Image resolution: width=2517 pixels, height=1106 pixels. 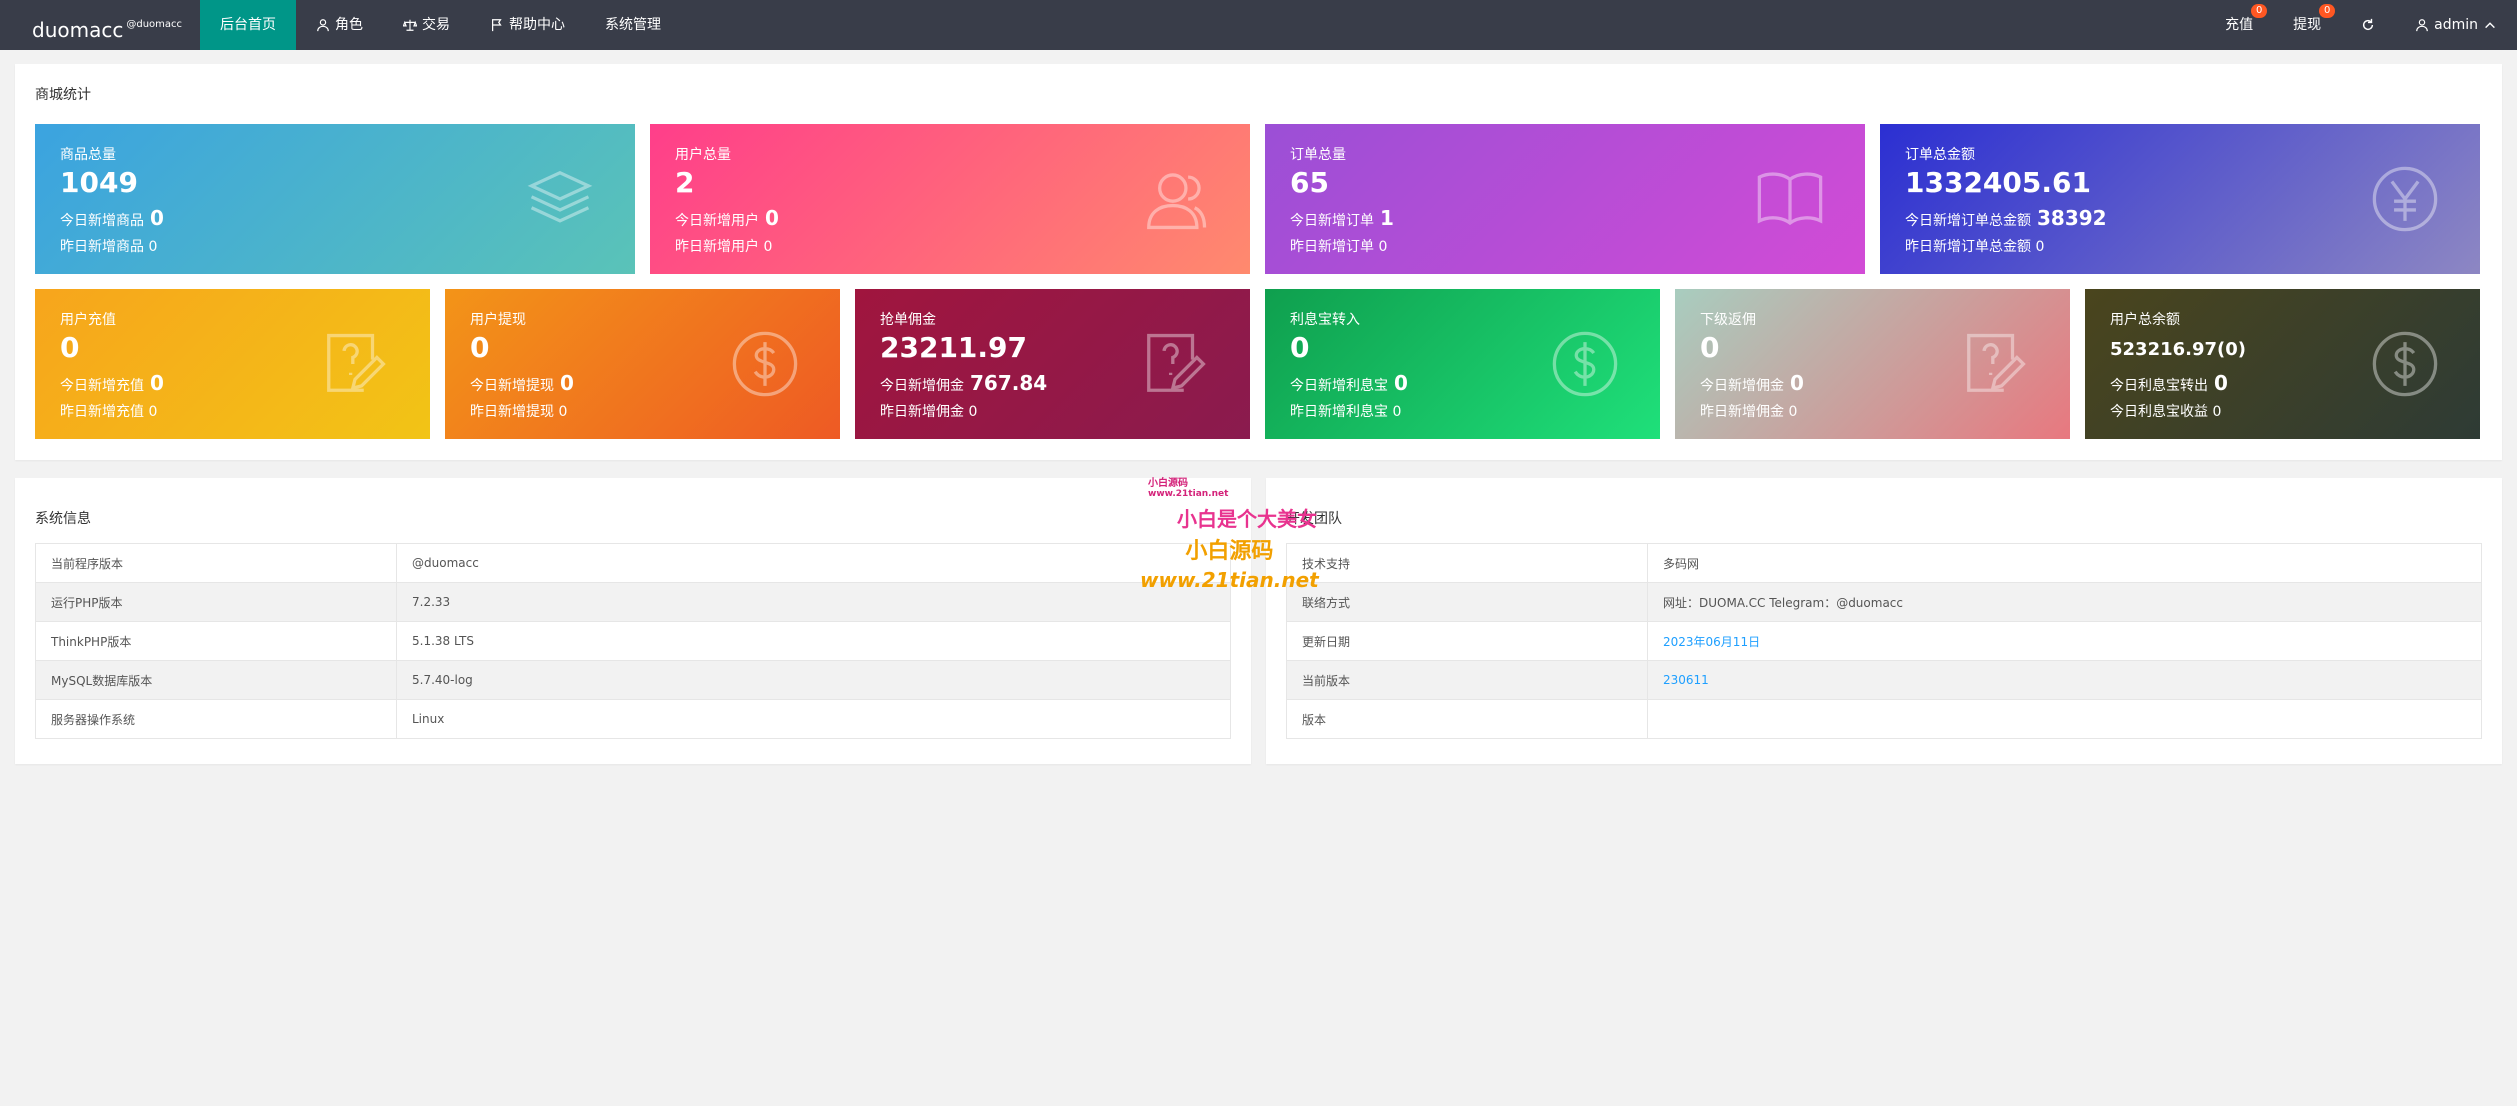 I want to click on stat-today: 今日新增佣金 767.84, so click(x=963, y=383).